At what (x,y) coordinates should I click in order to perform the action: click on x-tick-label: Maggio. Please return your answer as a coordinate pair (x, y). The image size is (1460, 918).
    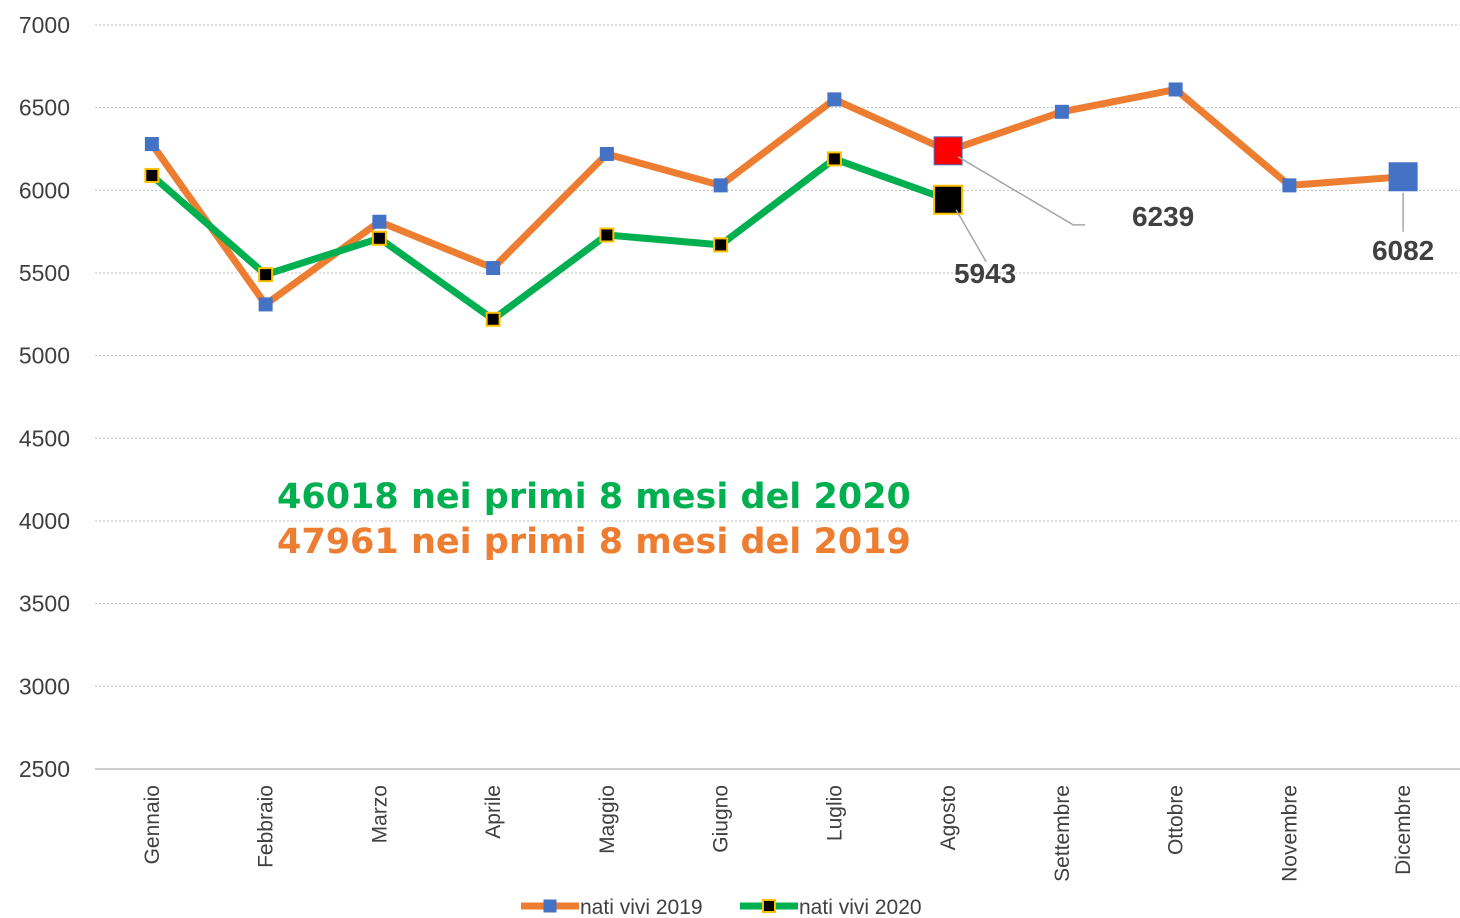
    Looking at the image, I should click on (607, 819).